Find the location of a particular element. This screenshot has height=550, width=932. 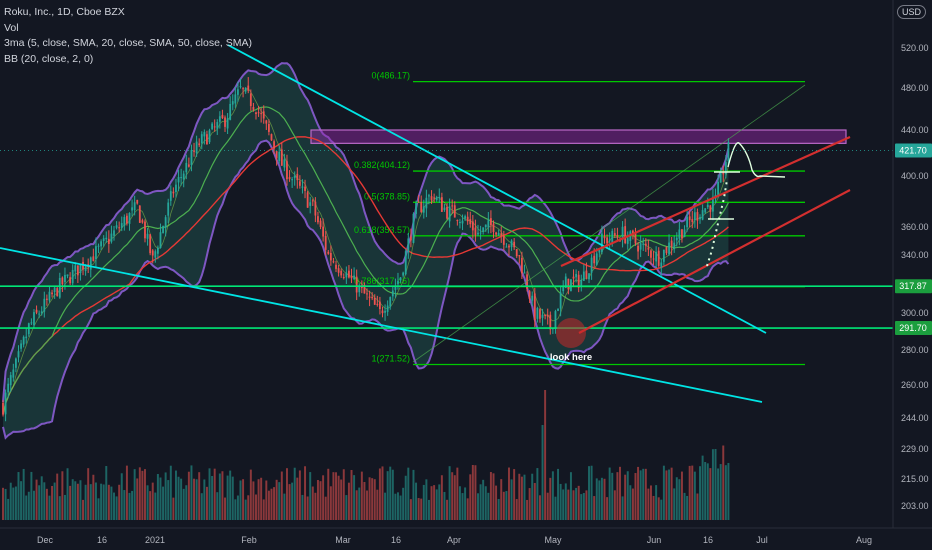

price-tick-label: 340.00 is located at coordinates (915, 255).